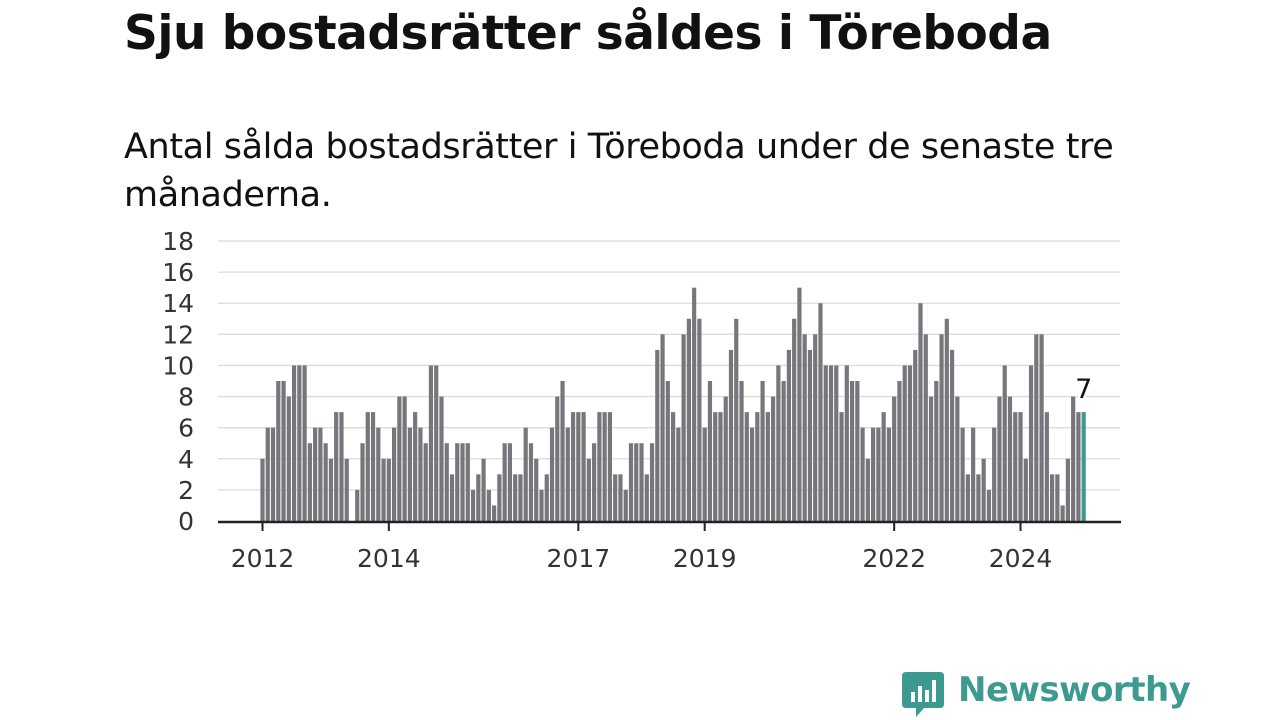 This screenshot has width=1280, height=720. I want to click on chart-title: Sju bostadsrätter såldes i Töreboda, so click(588, 33).